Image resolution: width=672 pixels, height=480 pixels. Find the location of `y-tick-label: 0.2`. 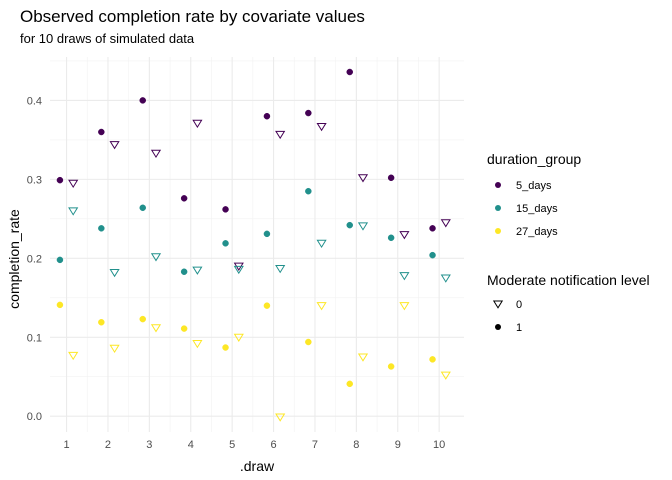

y-tick-label: 0.2 is located at coordinates (34, 259).